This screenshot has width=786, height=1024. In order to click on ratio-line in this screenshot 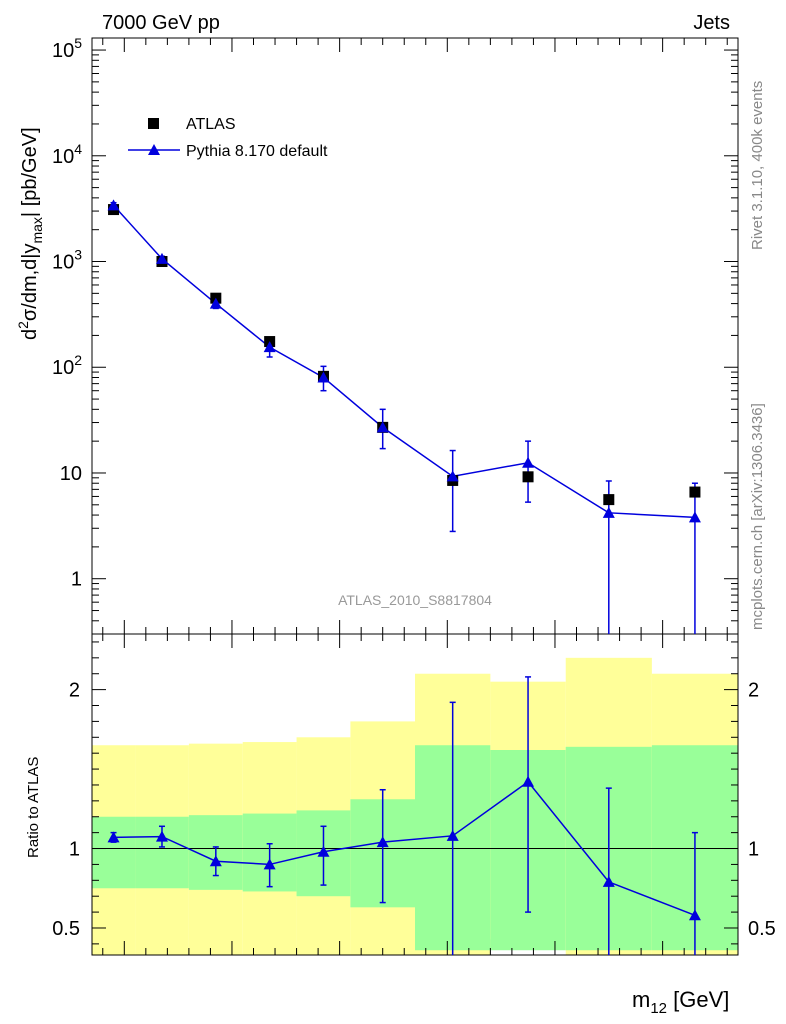, I will do `click(404, 848)`.